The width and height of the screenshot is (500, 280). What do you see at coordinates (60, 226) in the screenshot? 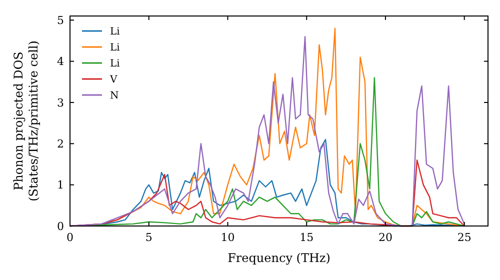
I see `y-tick-label: 0` at bounding box center [60, 226].